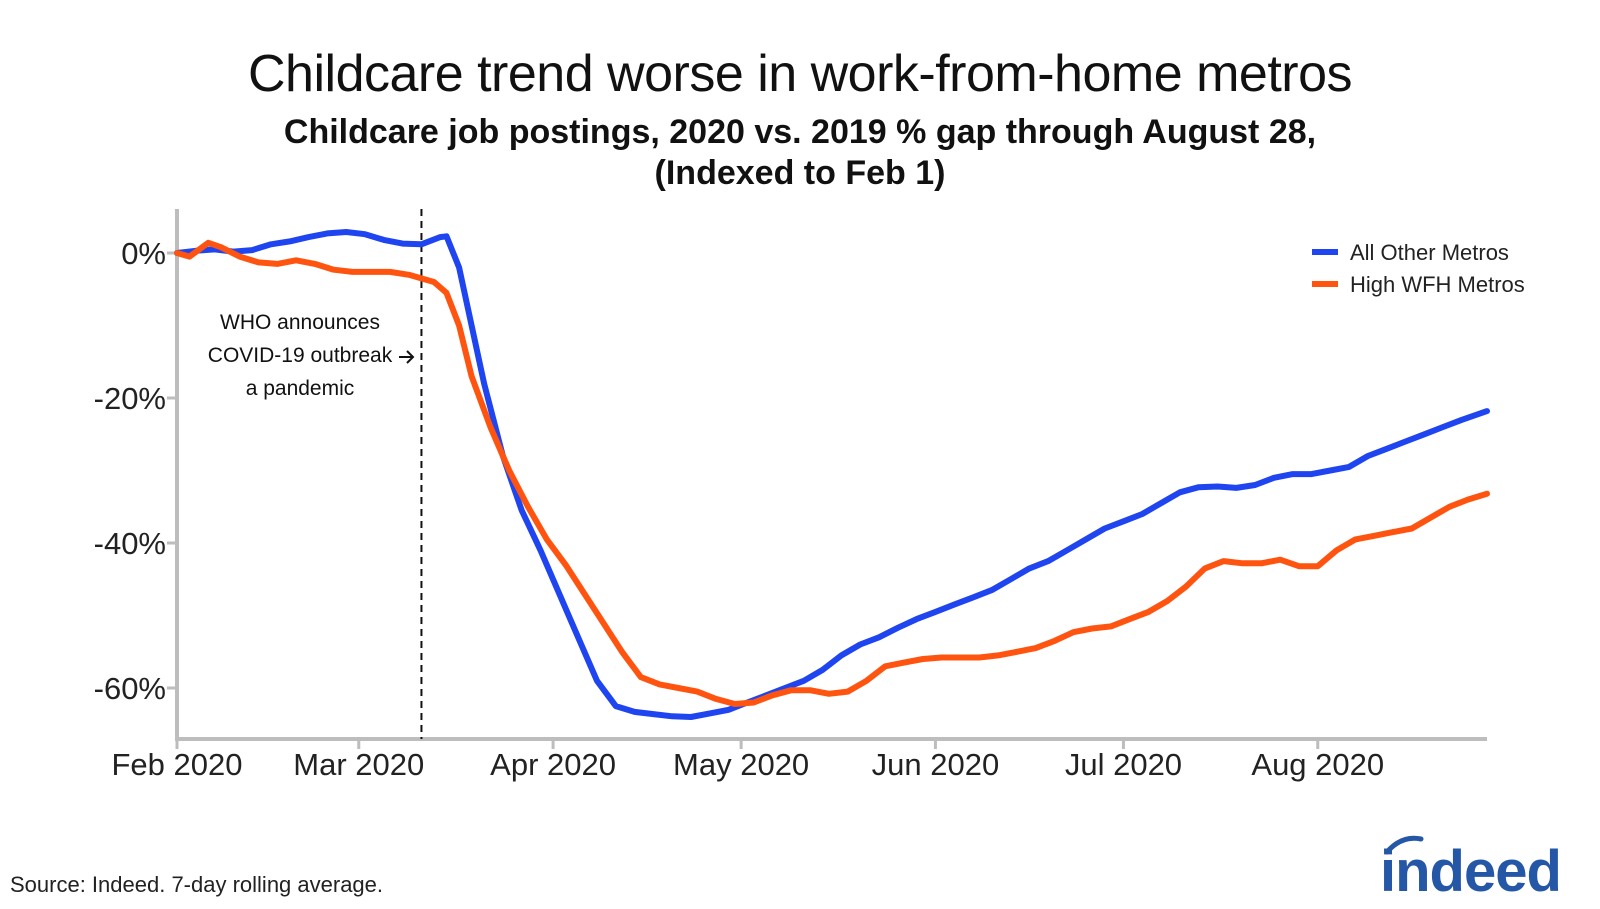 The height and width of the screenshot is (909, 1600). Describe the element at coordinates (130, 543) in the screenshot. I see `y-tick-label: -40%` at that location.